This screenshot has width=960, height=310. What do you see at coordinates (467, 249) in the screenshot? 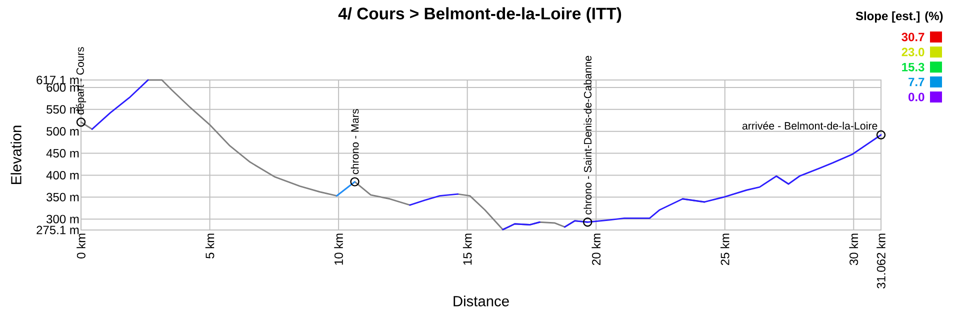
I see `x-tick-label: 15 km` at bounding box center [467, 249].